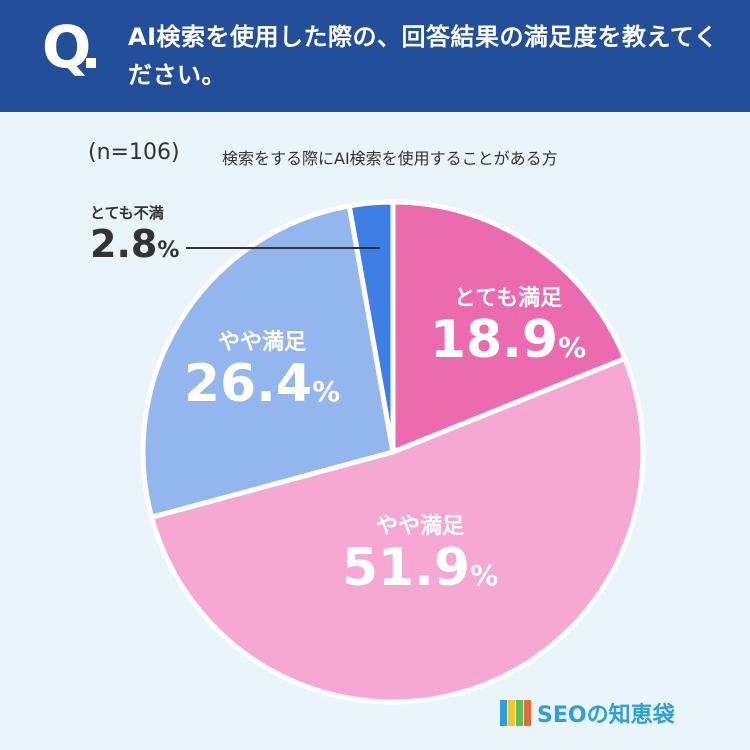  I want to click on question-header: Q AI検索を使用した際の、回答結果の満足度を教えてください。, so click(375, 56).